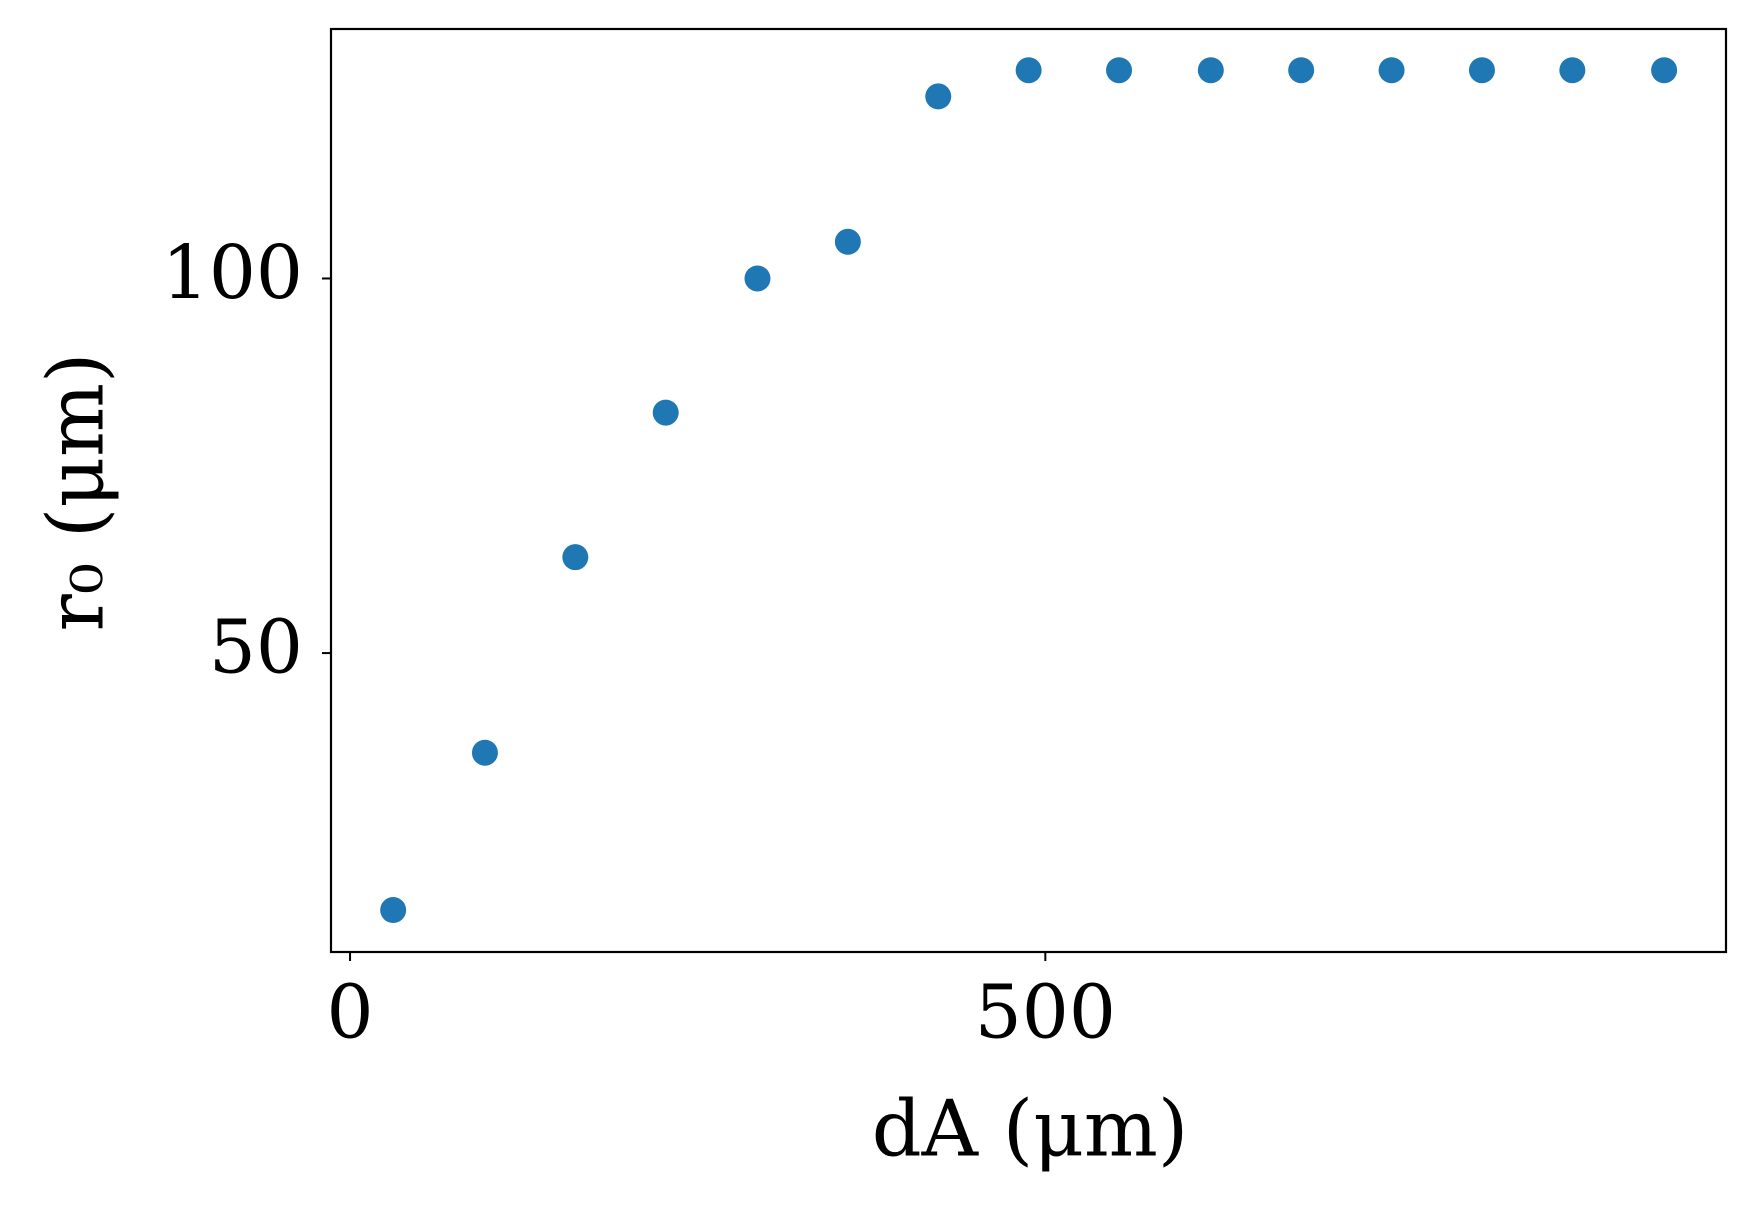  I want to click on y-tick-label: 50, so click(256, 648).